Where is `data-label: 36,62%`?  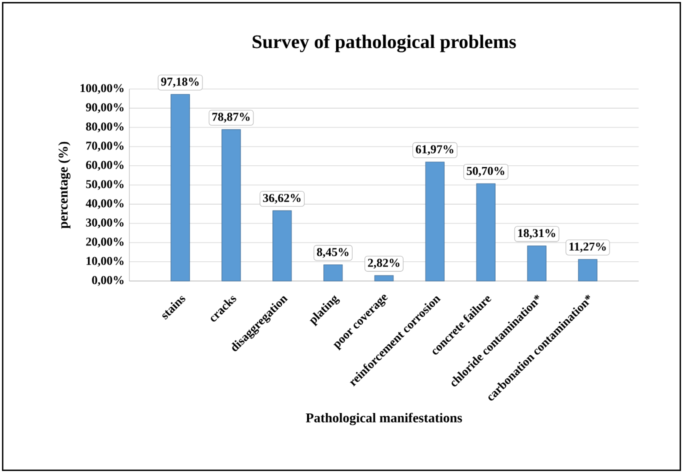
data-label: 36,62% is located at coordinates (282, 199).